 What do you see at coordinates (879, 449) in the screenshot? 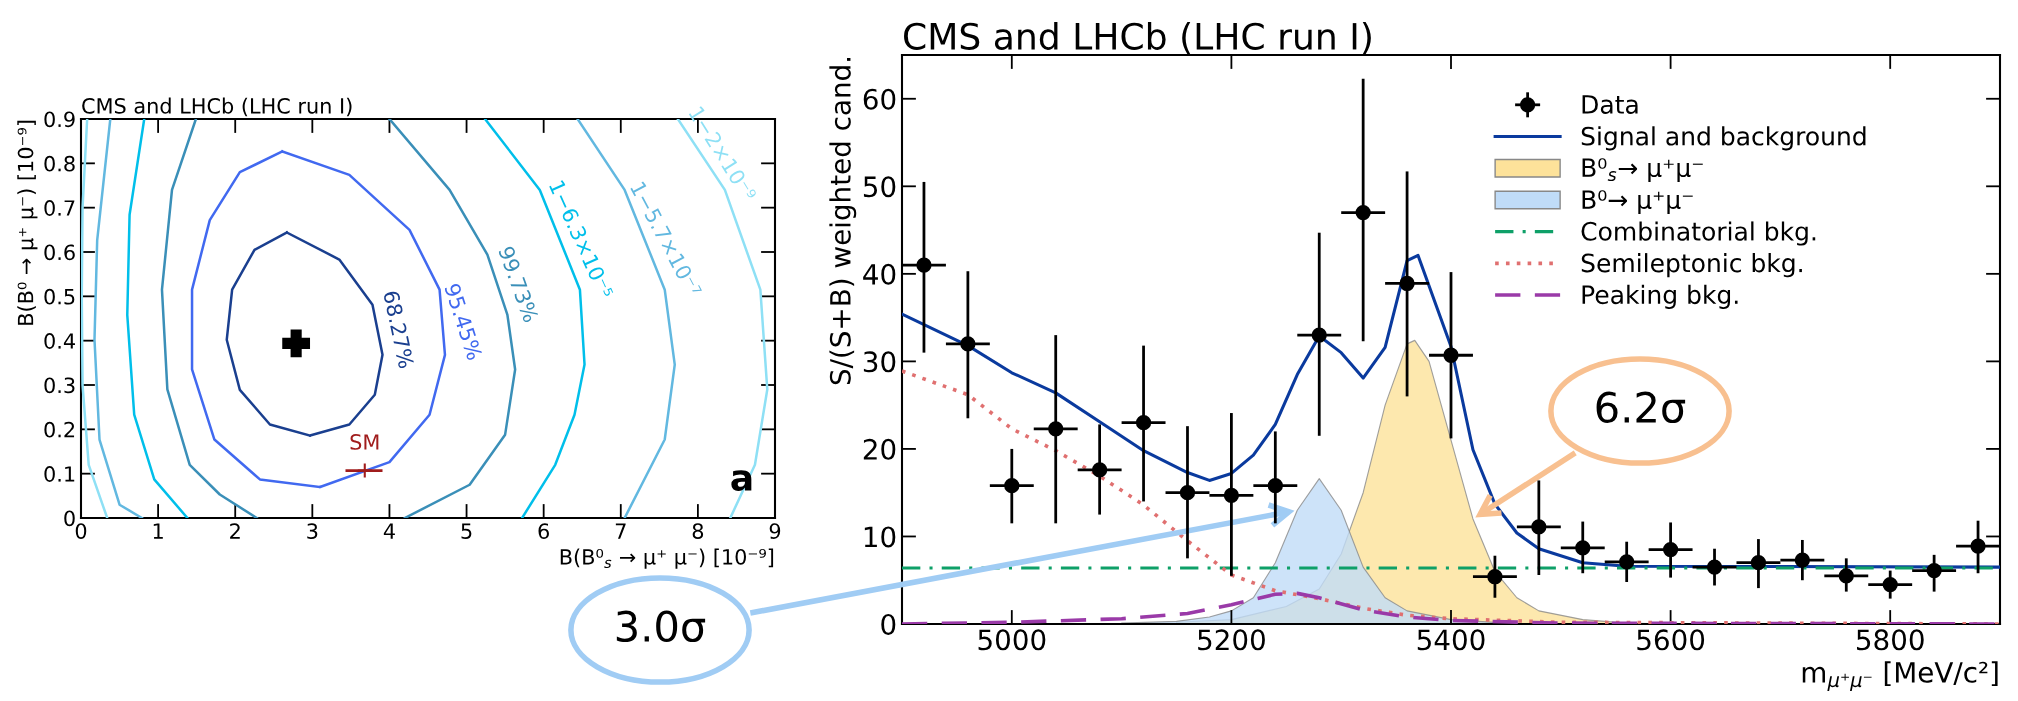
I see `y-tick-label: 20` at bounding box center [879, 449].